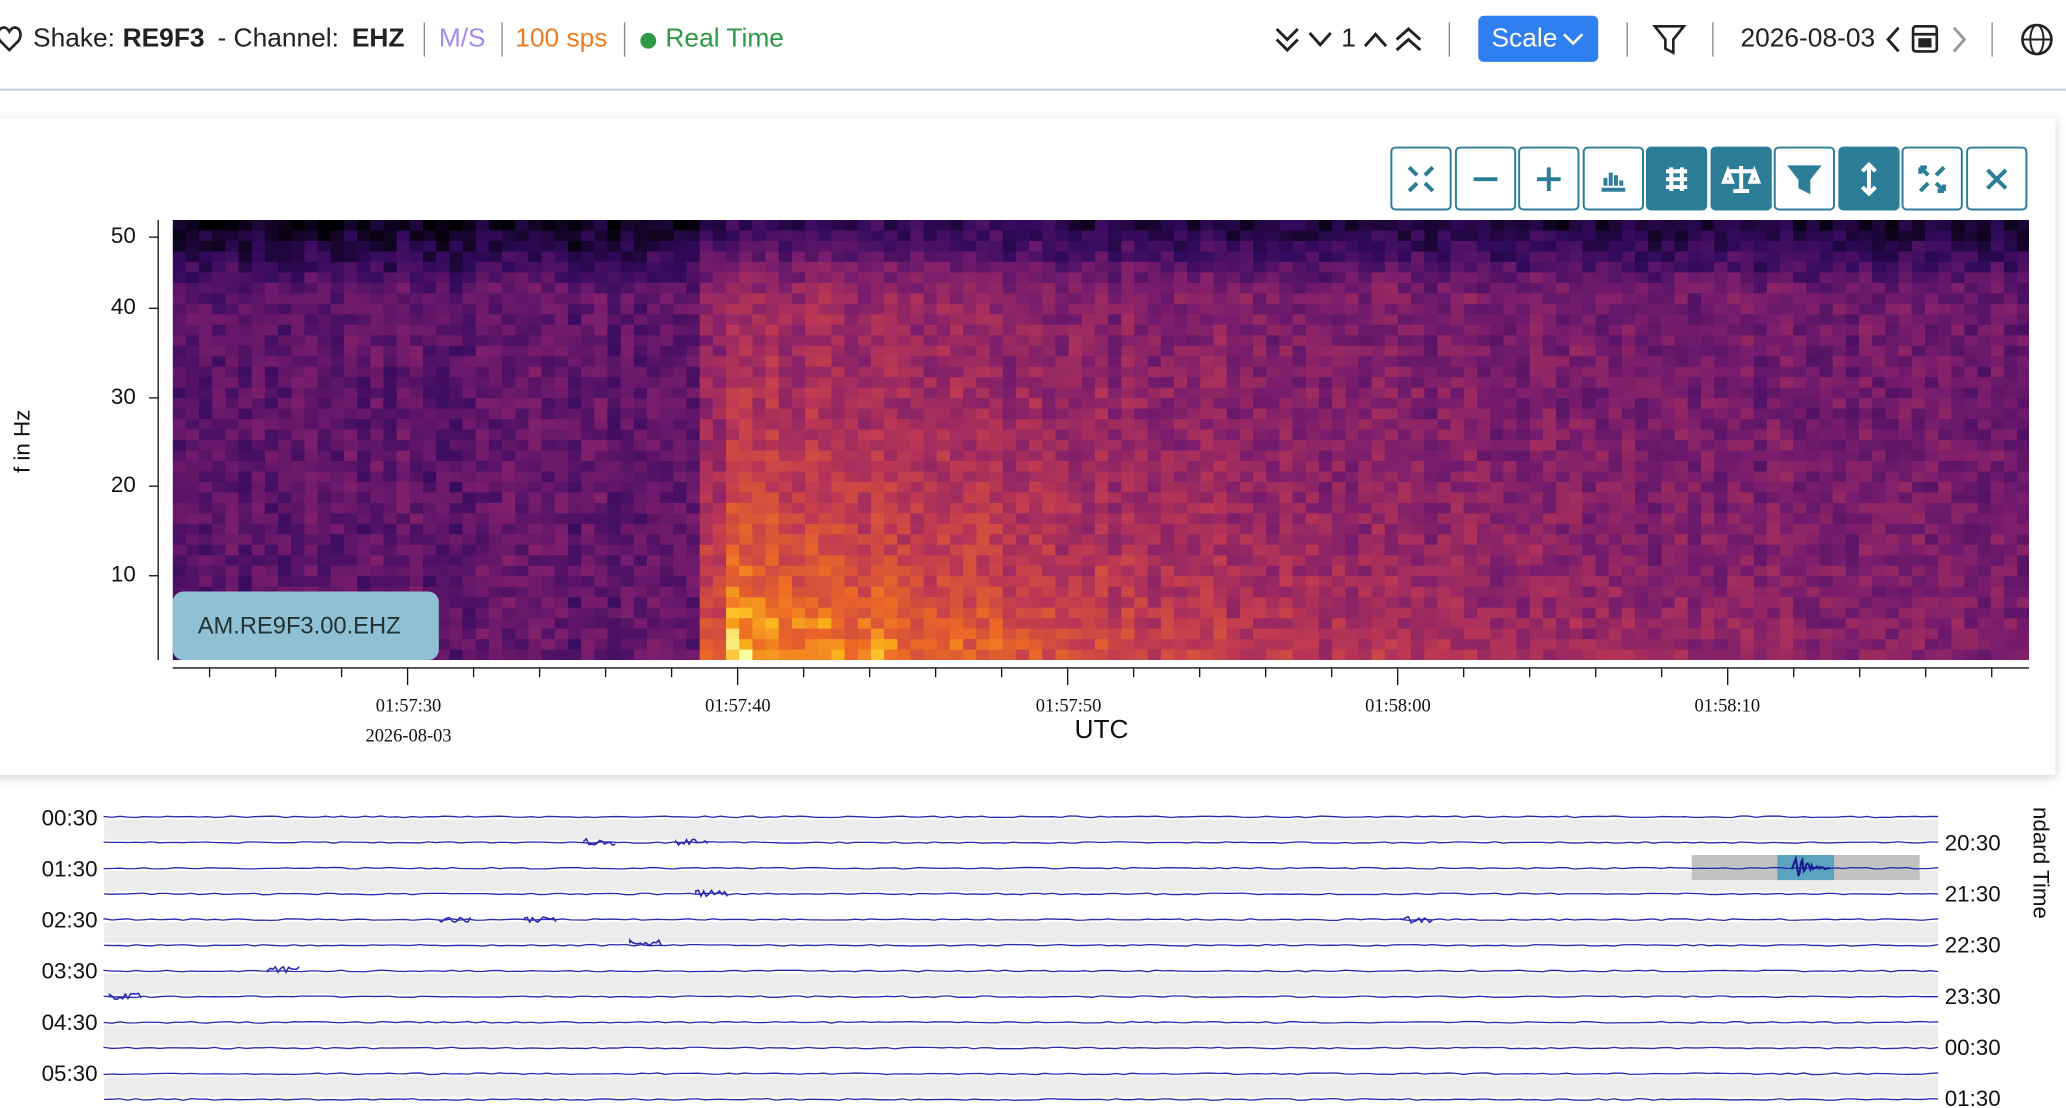 The height and width of the screenshot is (1108, 2066). Describe the element at coordinates (1997, 178) in the screenshot. I see `close-button` at that location.